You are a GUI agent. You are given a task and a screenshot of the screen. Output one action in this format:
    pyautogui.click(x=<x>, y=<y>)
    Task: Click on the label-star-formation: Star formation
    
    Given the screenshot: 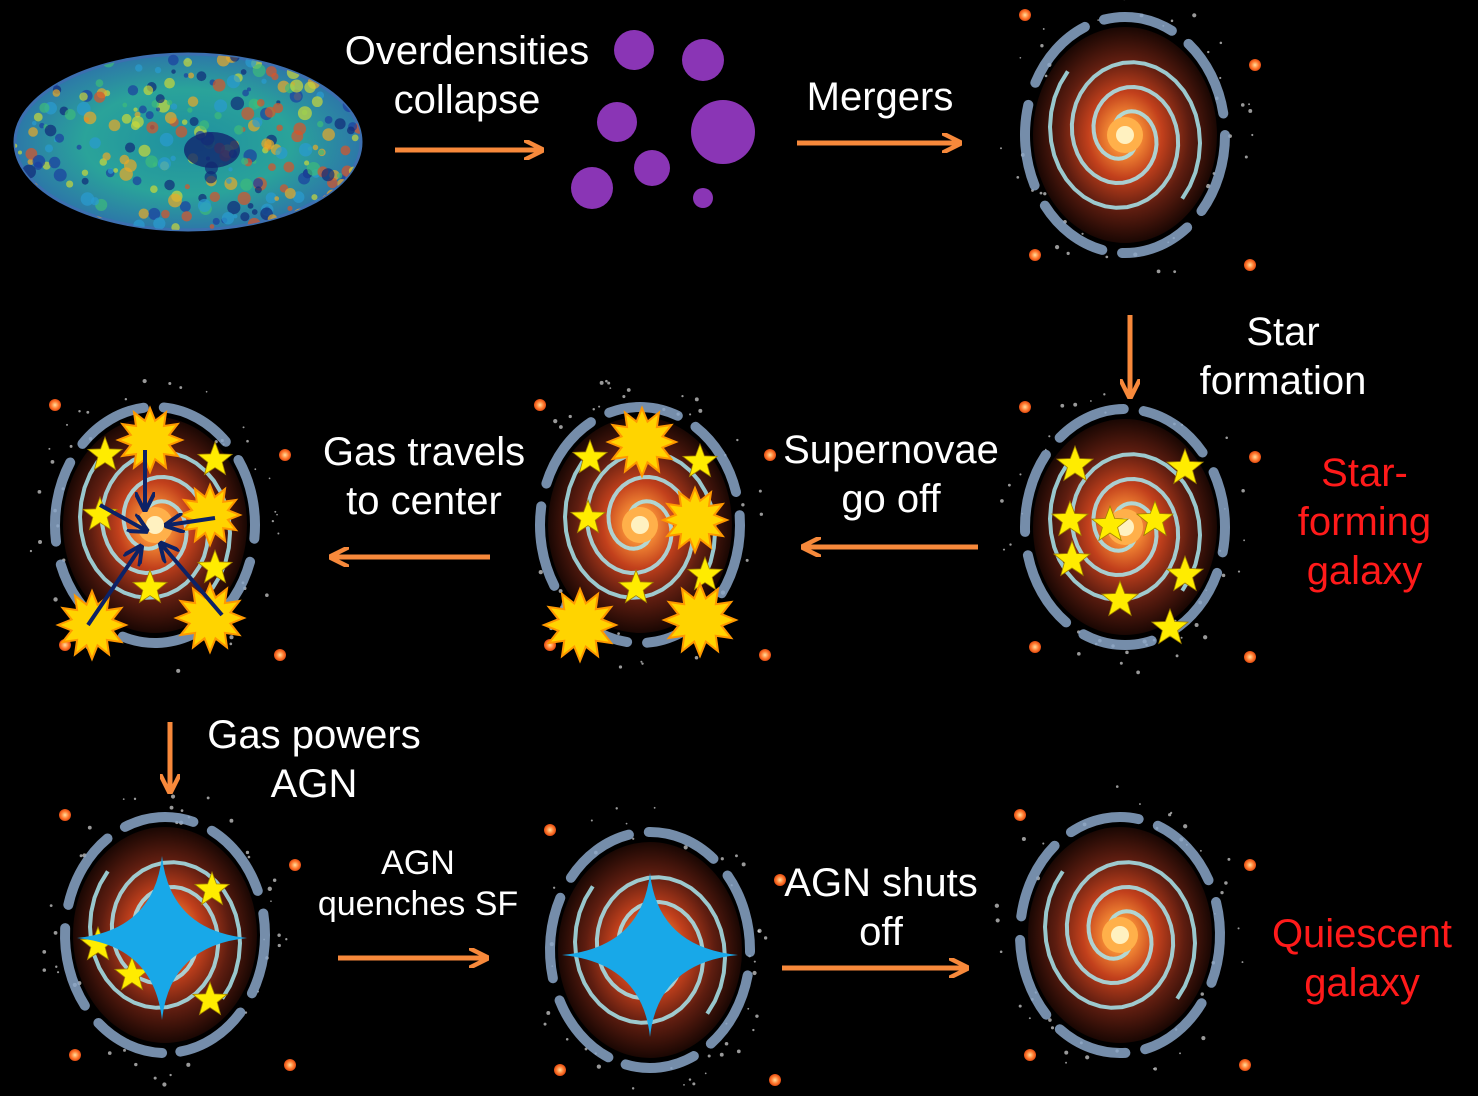 What is the action you would take?
    pyautogui.click(x=1283, y=356)
    